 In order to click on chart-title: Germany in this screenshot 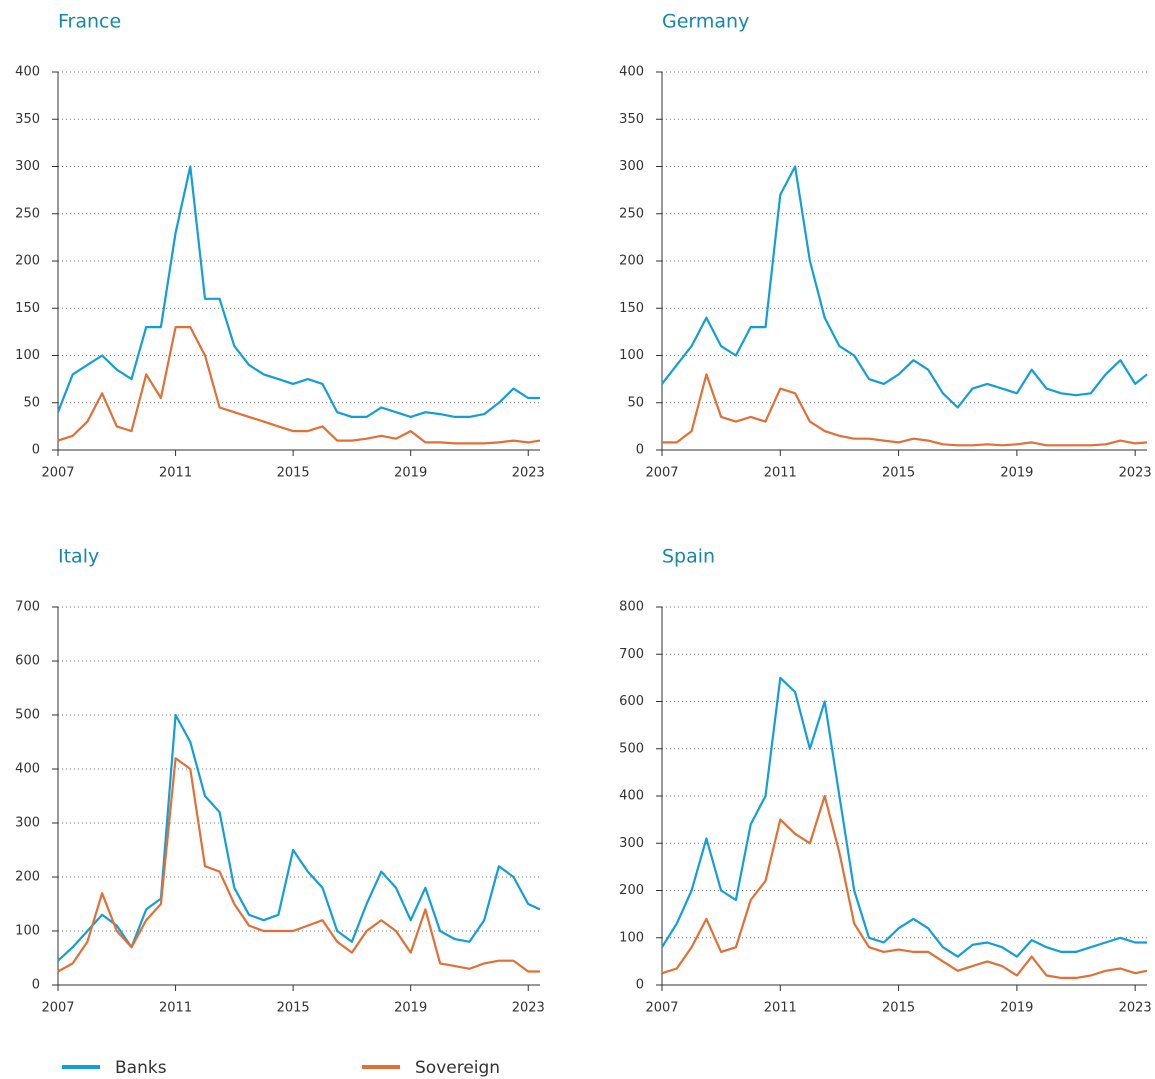, I will do `click(705, 22)`.